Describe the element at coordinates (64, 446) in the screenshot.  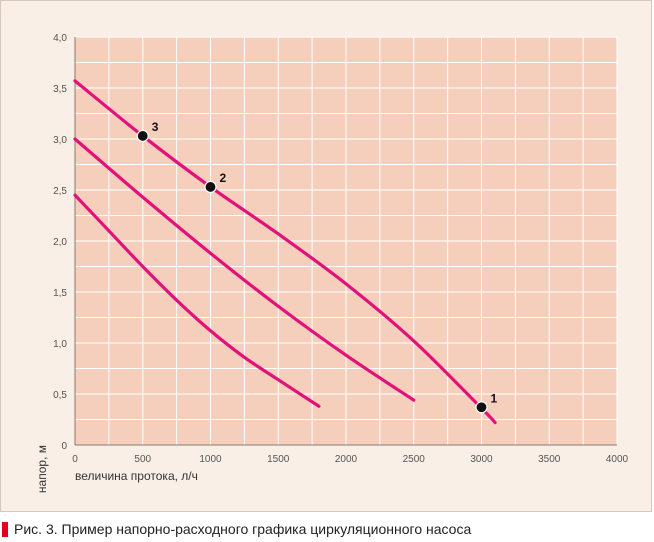
I see `y-tick-label: 0` at that location.